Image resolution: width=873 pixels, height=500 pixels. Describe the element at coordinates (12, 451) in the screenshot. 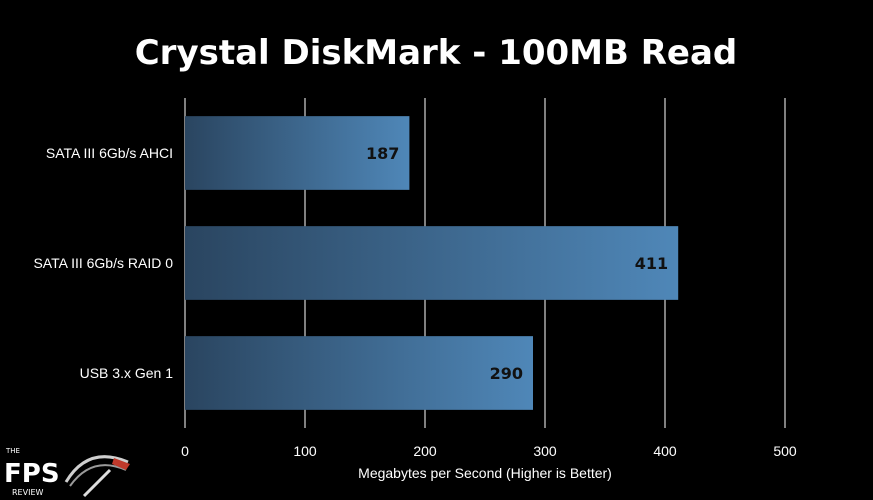

I see `logo-top-text: THE` at that location.